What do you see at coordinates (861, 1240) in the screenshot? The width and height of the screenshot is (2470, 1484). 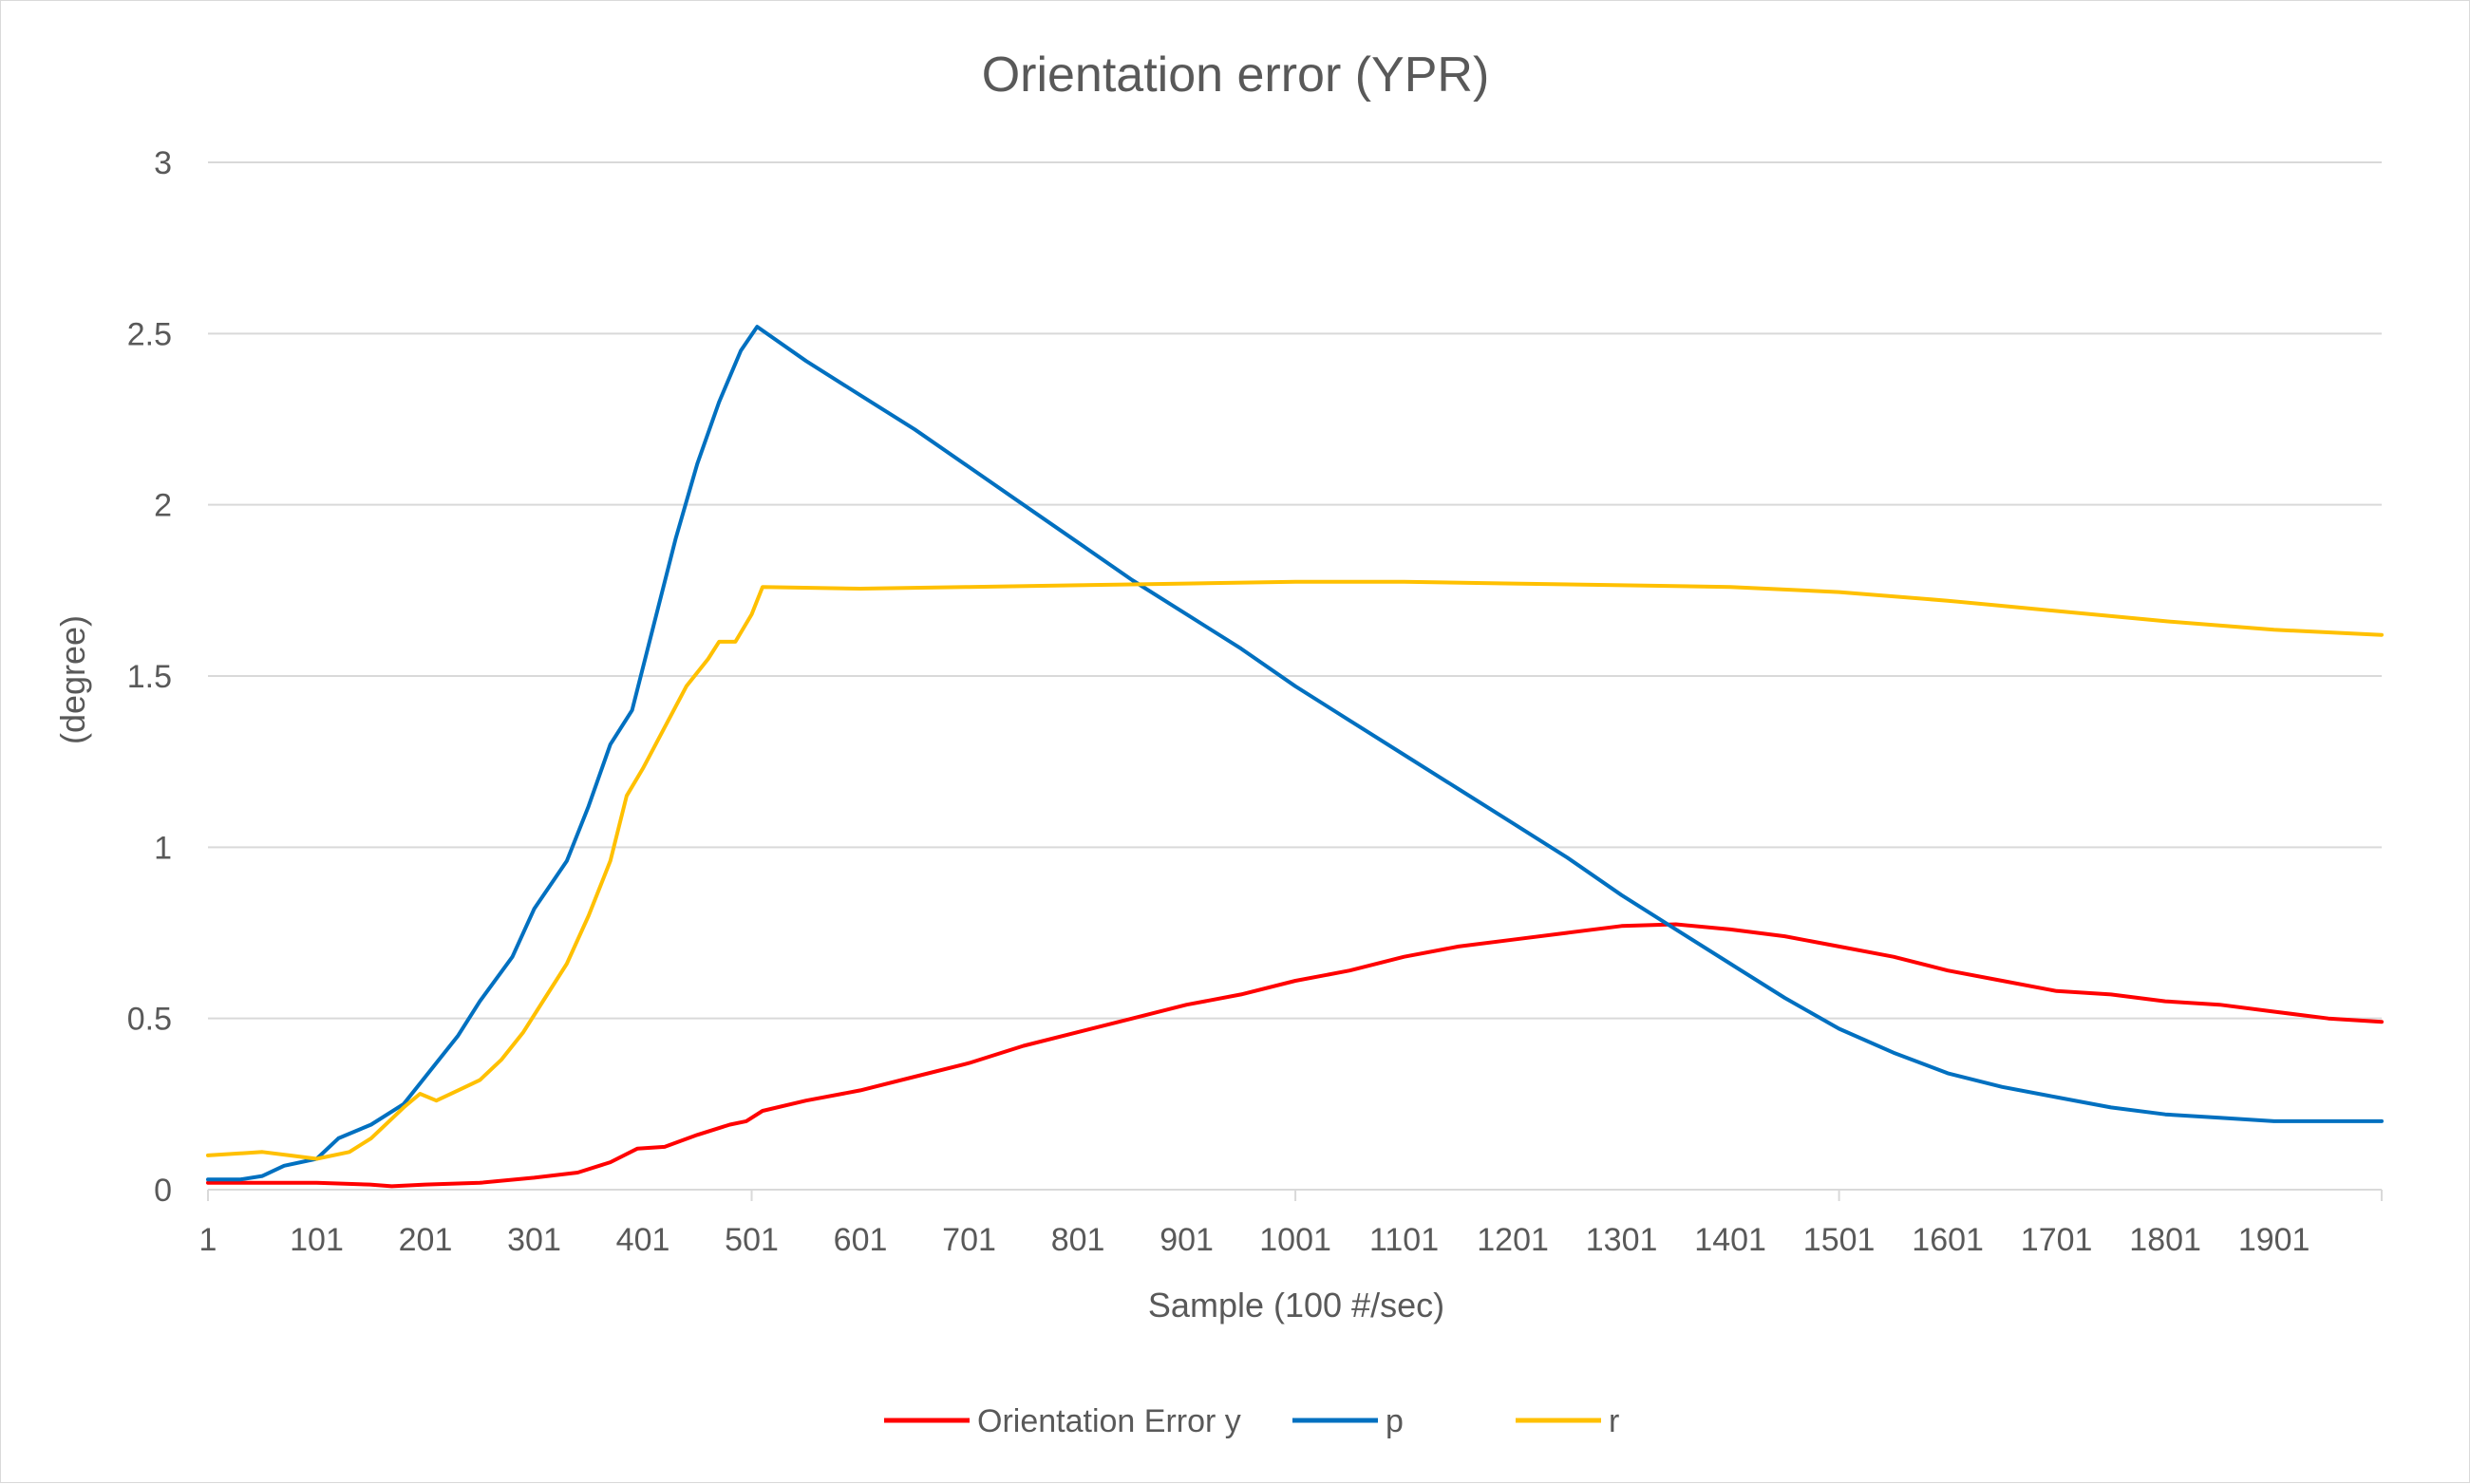 I see `x-tick-label: 601` at bounding box center [861, 1240].